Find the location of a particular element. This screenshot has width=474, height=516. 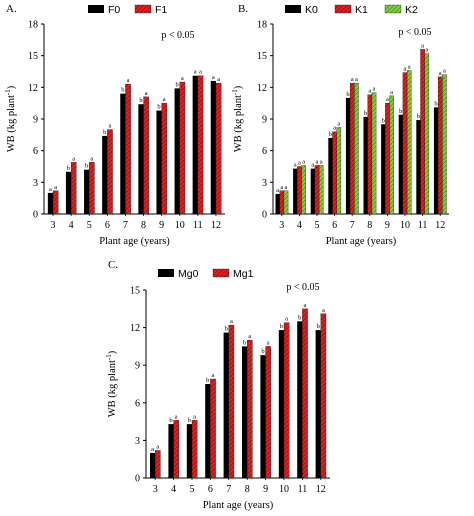

panel-label: C. is located at coordinates (113, 265).